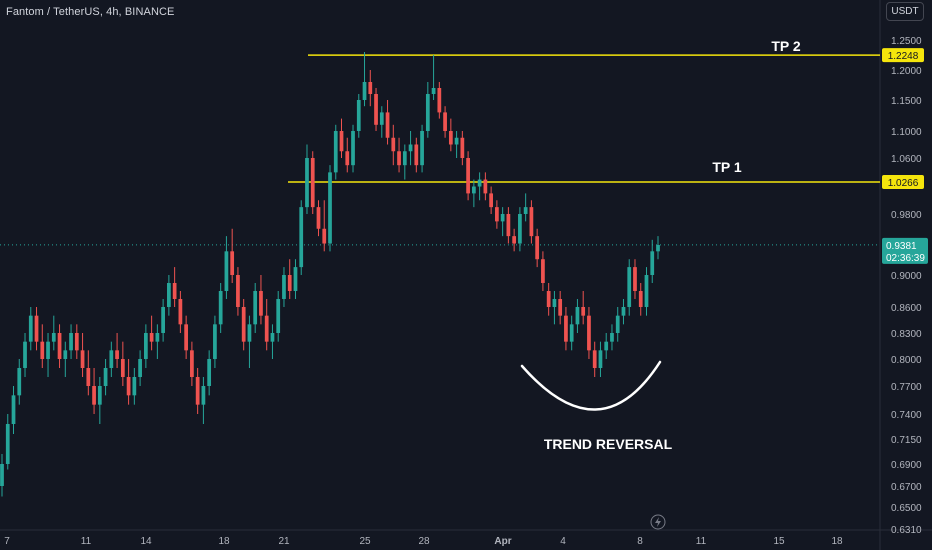 Image resolution: width=932 pixels, height=550 pixels. I want to click on price-tick-label: 1.2000, so click(906, 71).